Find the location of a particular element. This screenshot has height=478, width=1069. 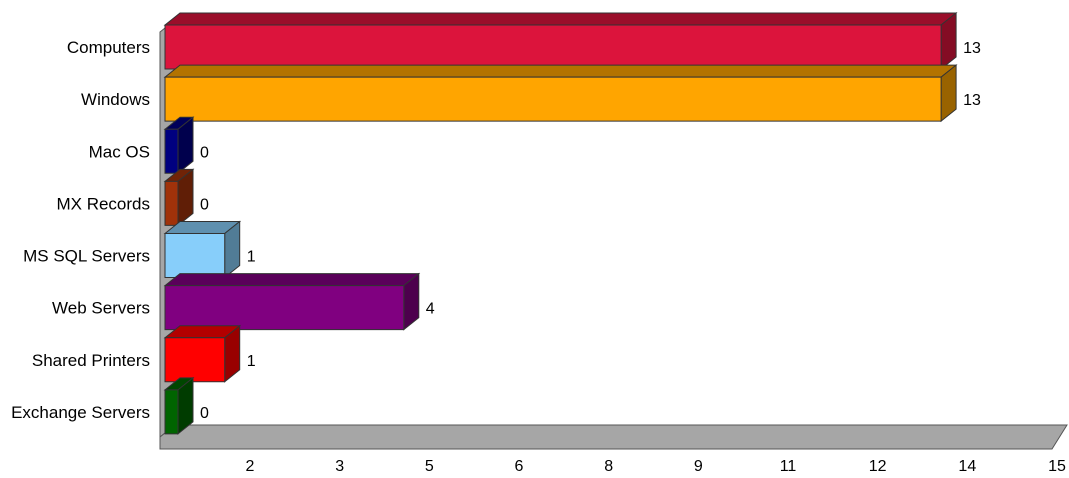

category-label: Windows is located at coordinates (115, 99).